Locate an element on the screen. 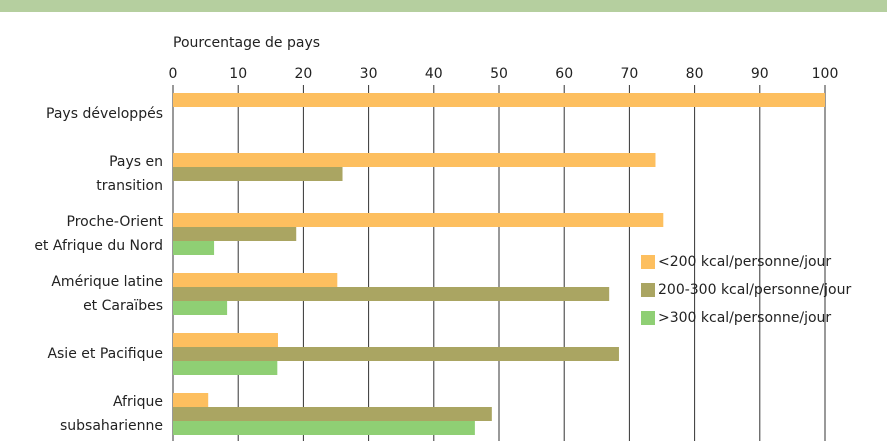  top-band is located at coordinates (443, 6).